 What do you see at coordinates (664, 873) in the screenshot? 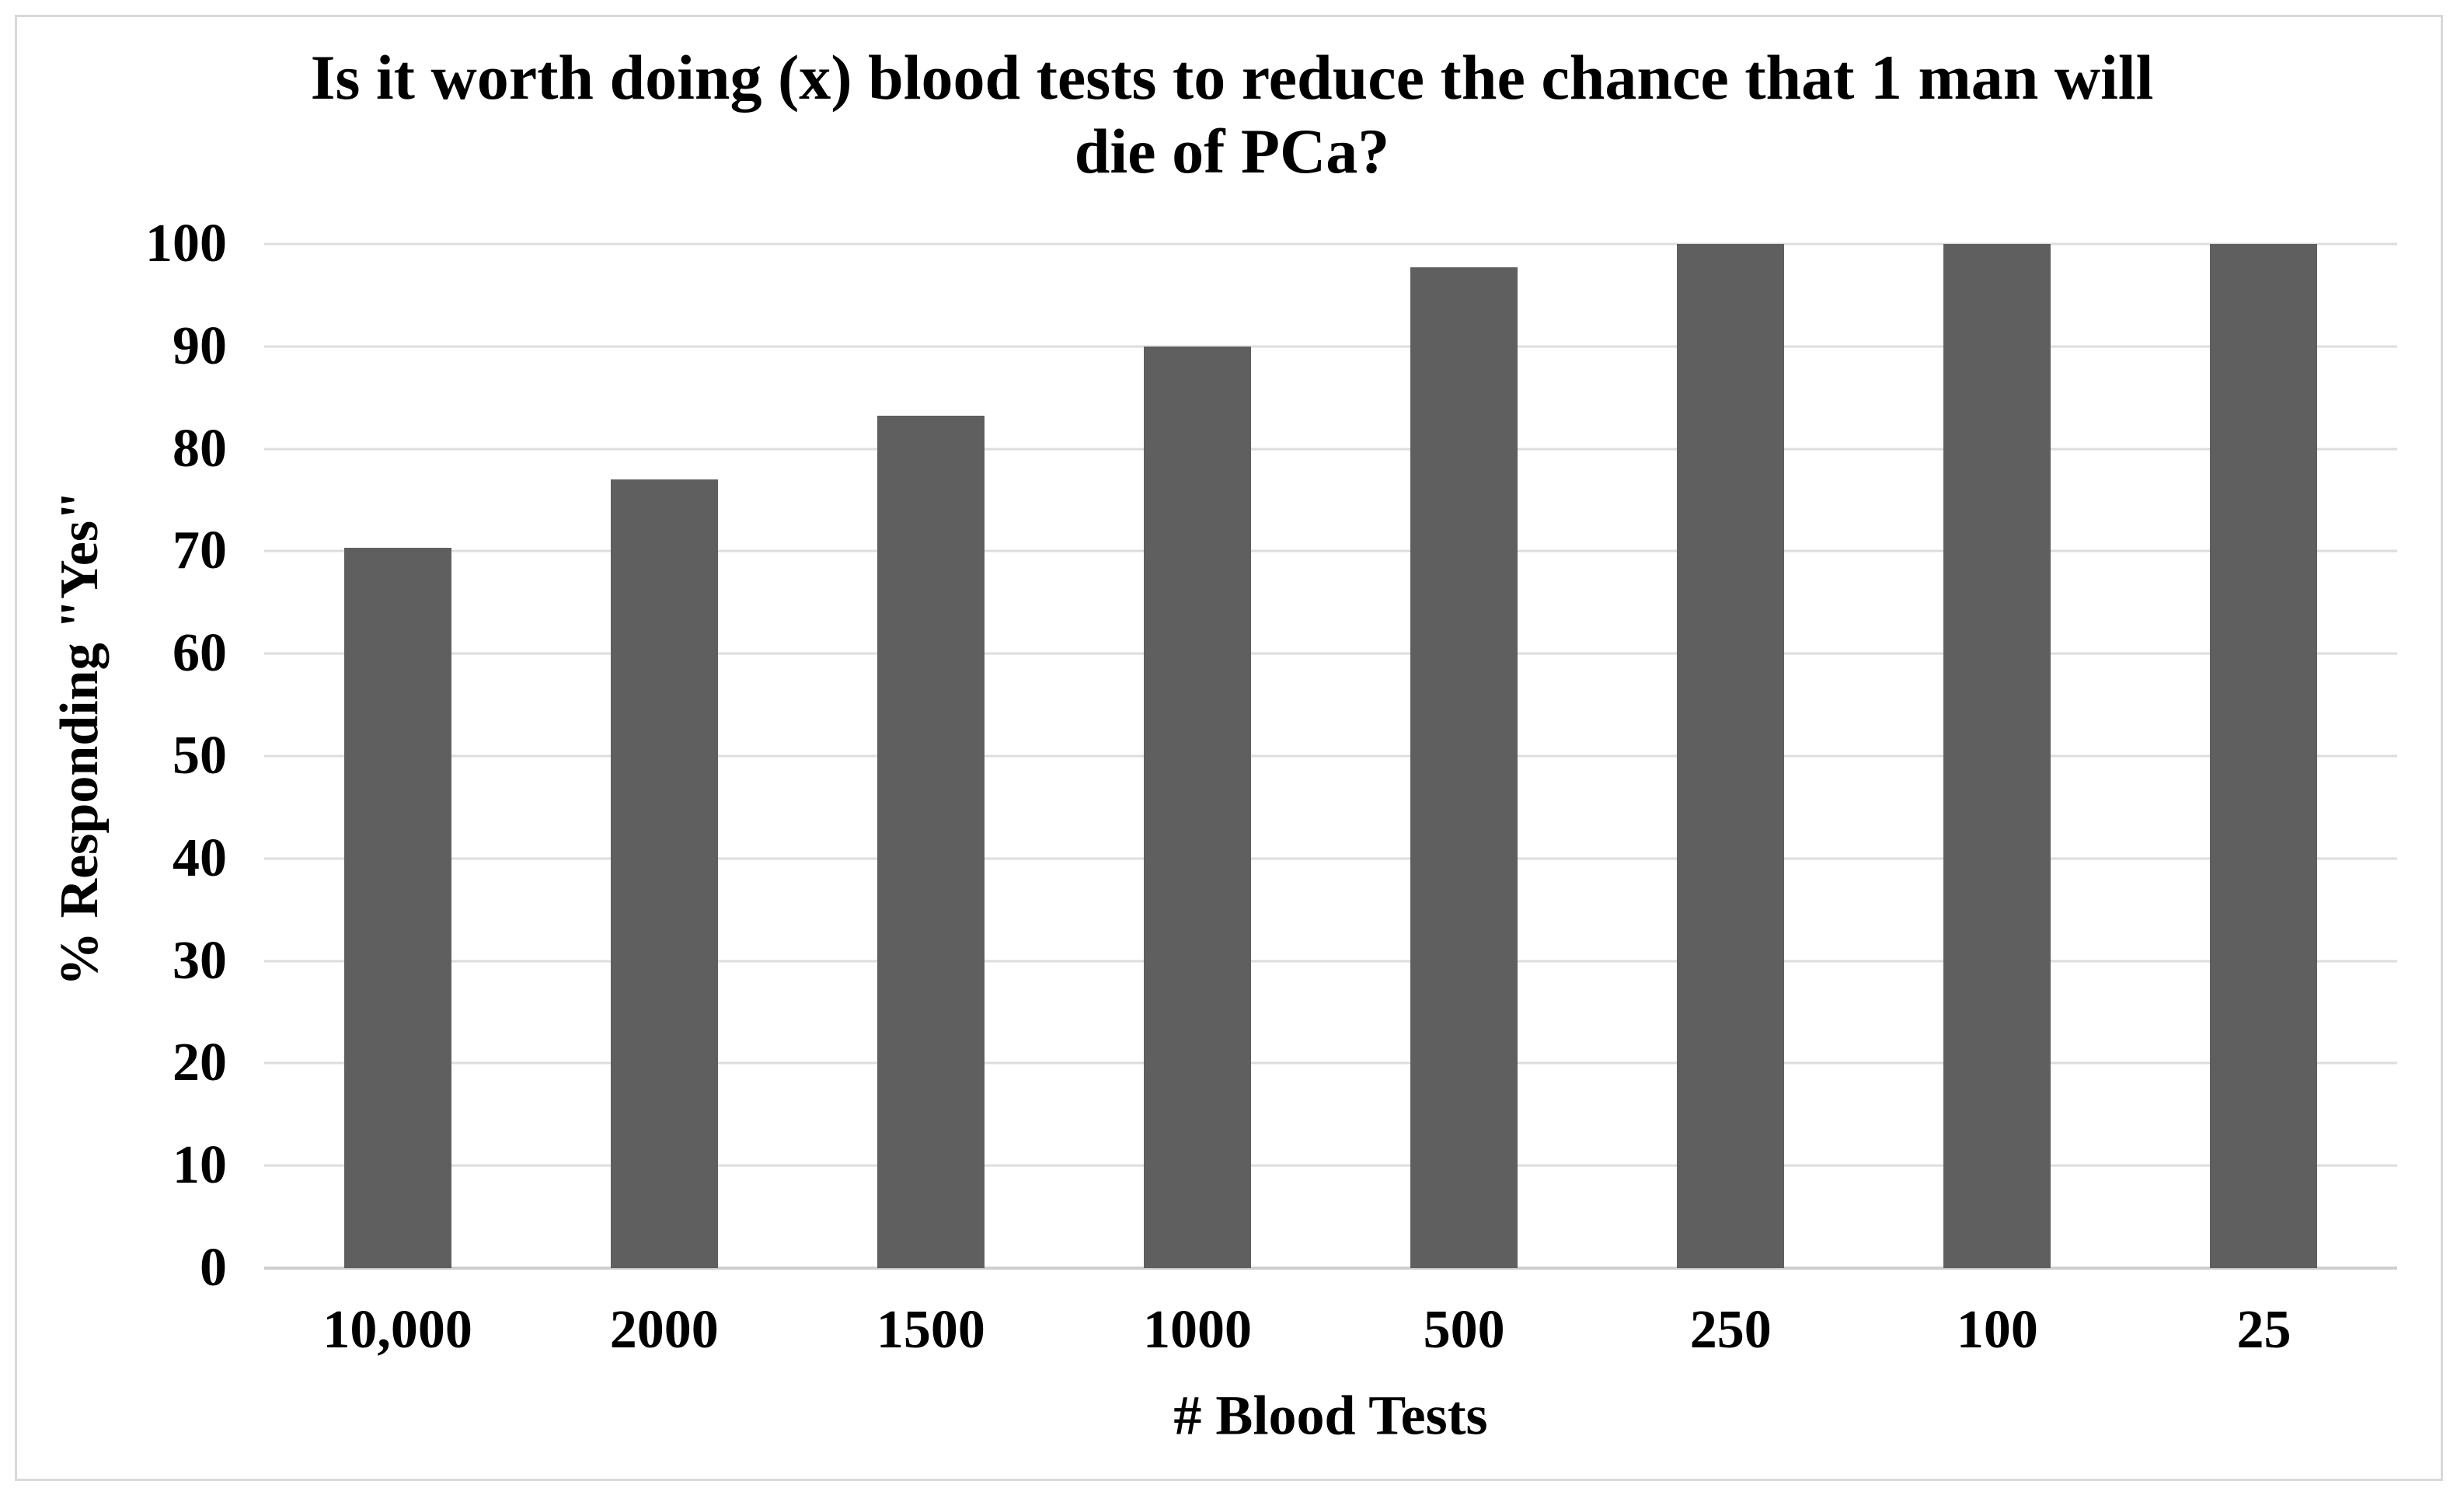
I see `bar-2000` at bounding box center [664, 873].